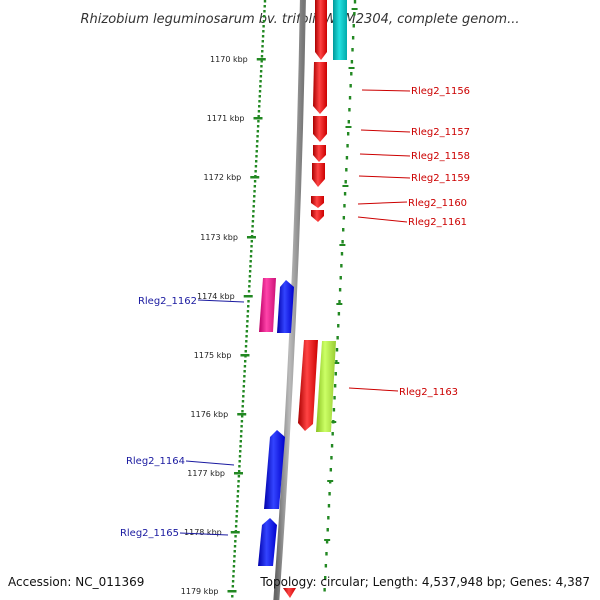  I want to click on tick-label: 1175 kbp, so click(213, 355).